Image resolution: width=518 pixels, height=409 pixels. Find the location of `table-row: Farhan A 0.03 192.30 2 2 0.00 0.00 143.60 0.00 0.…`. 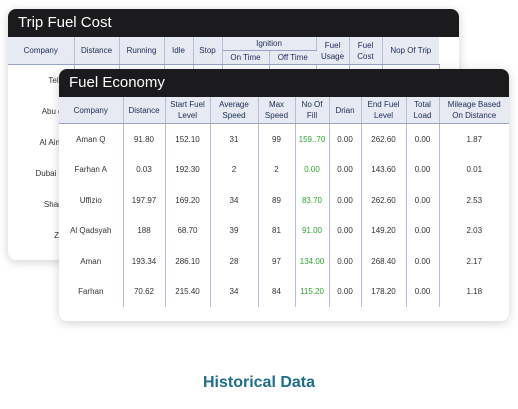

table-row: Farhan A 0.03 192.30 2 2 0.00 0.00 143.60 0.00 0.… is located at coordinates (284, 169).